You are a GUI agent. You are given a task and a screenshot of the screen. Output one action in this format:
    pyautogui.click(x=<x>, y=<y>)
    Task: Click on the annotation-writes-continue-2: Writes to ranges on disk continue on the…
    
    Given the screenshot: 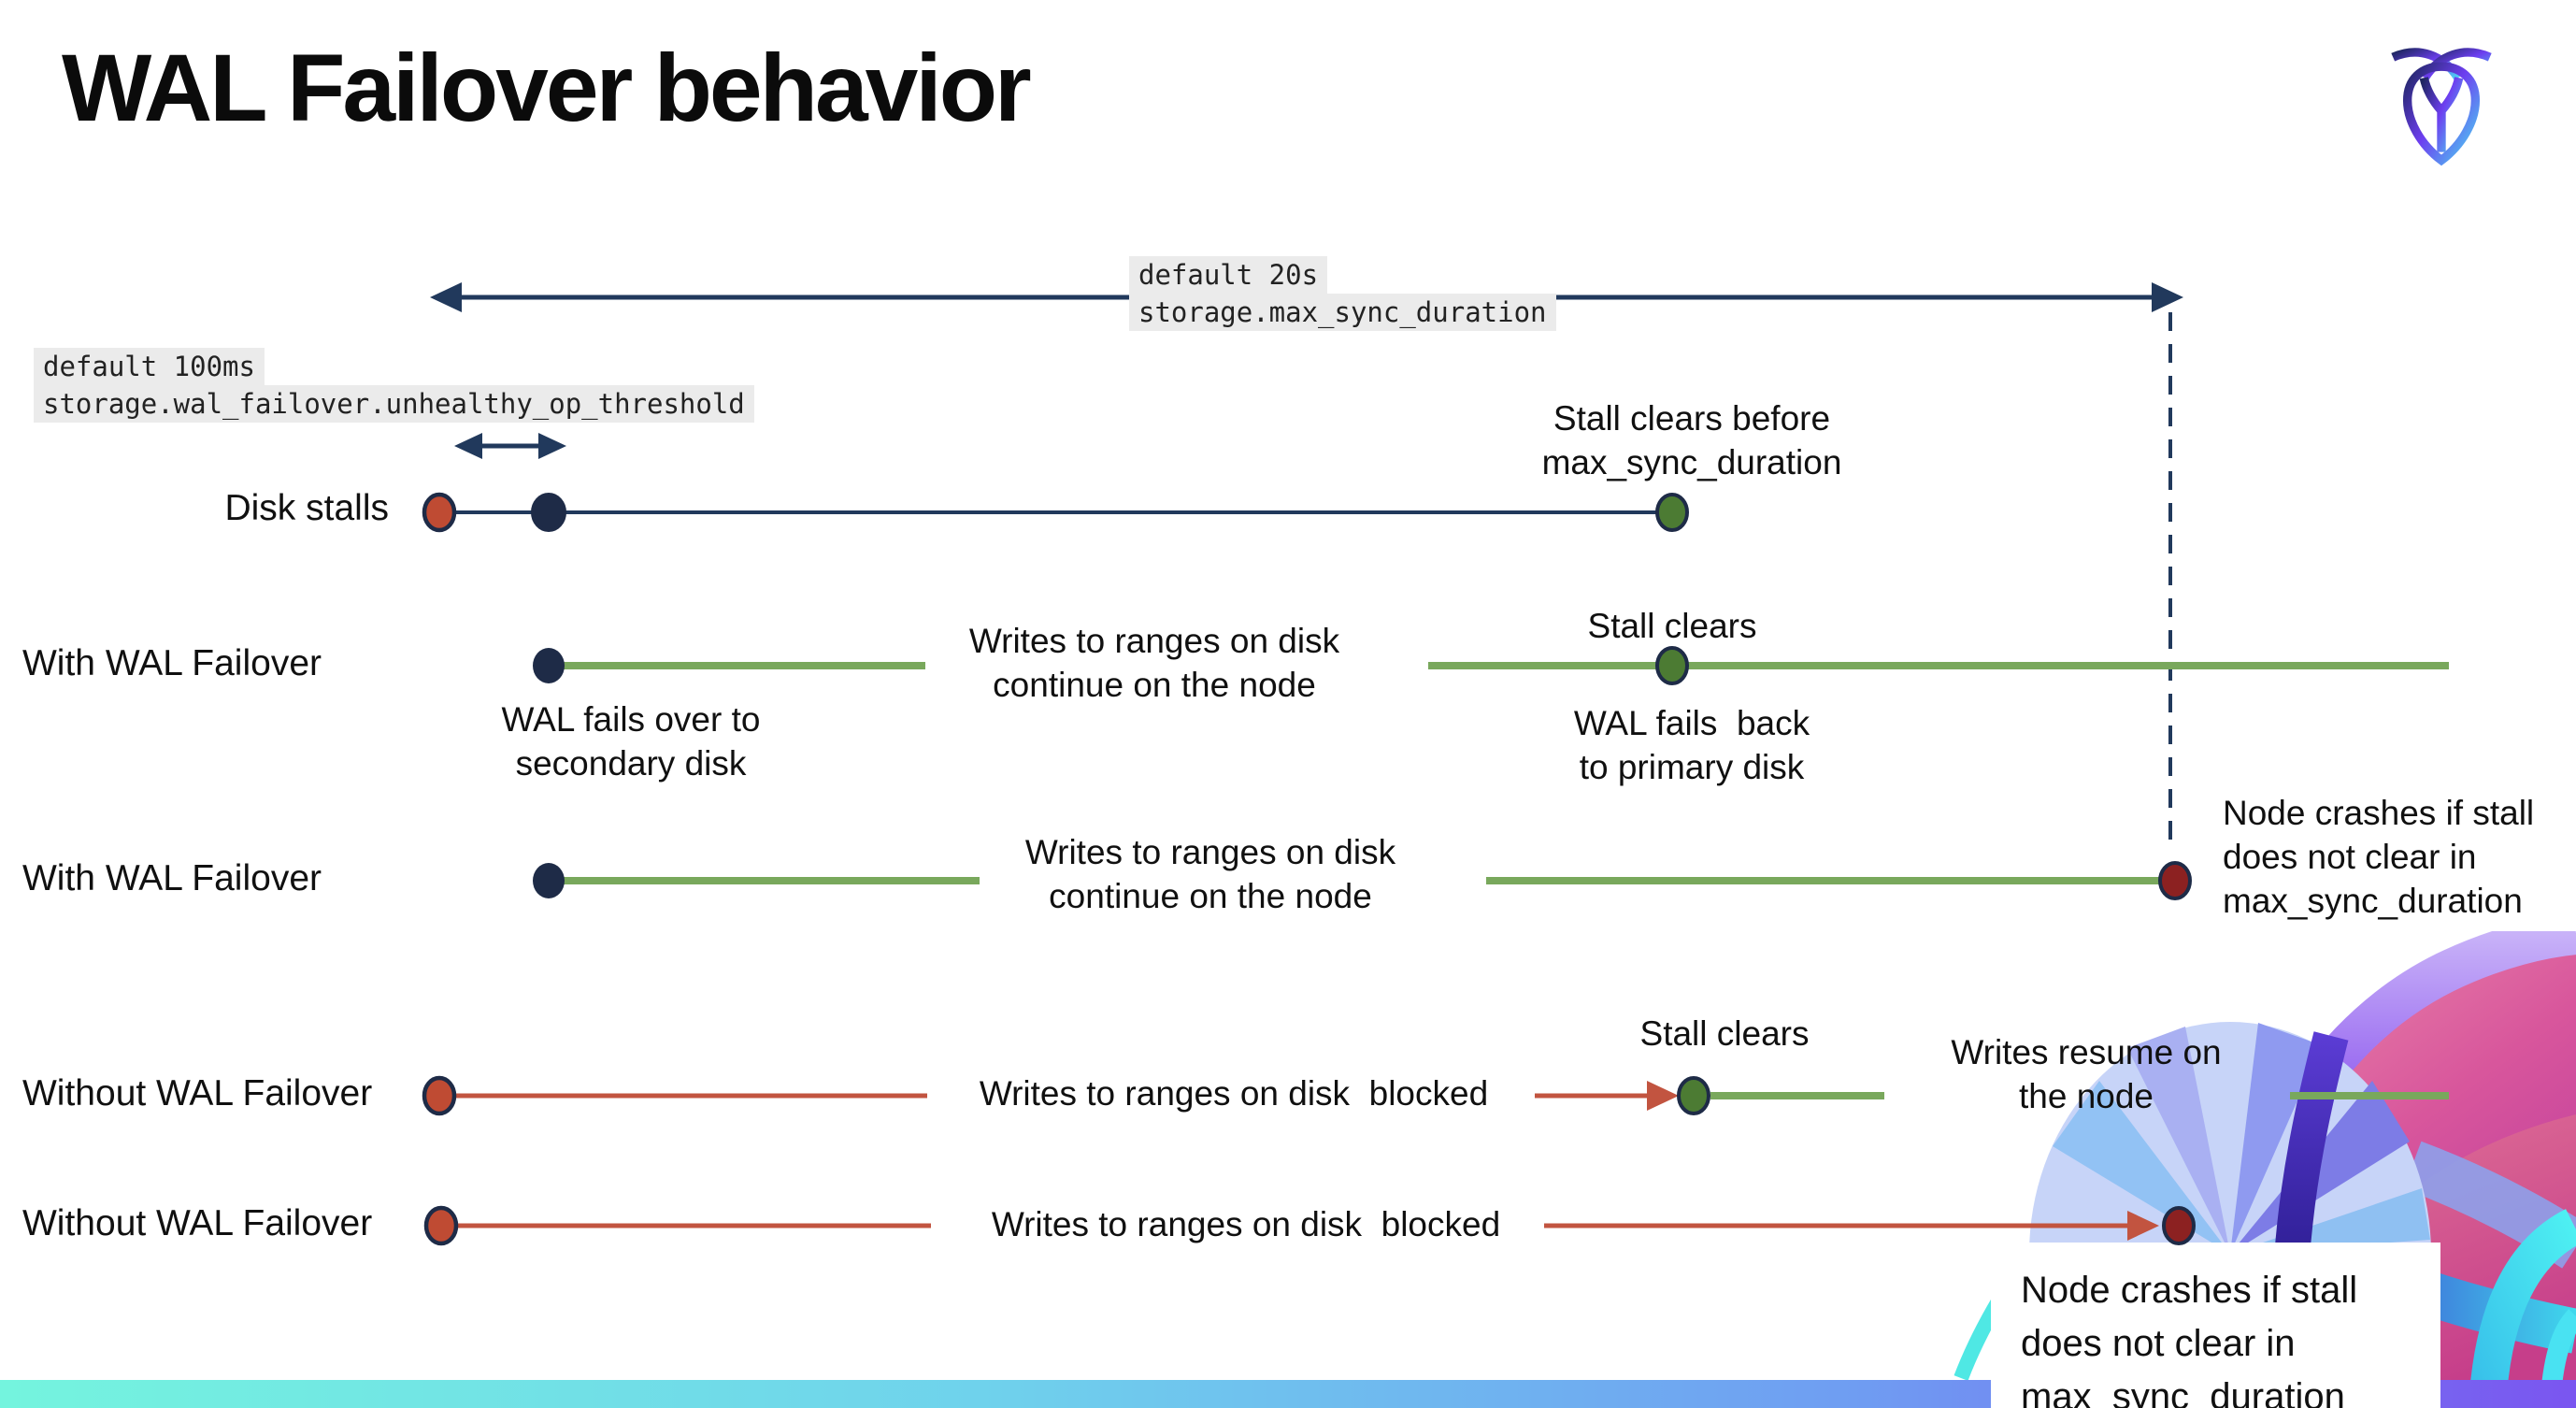 What is the action you would take?
    pyautogui.click(x=1210, y=874)
    